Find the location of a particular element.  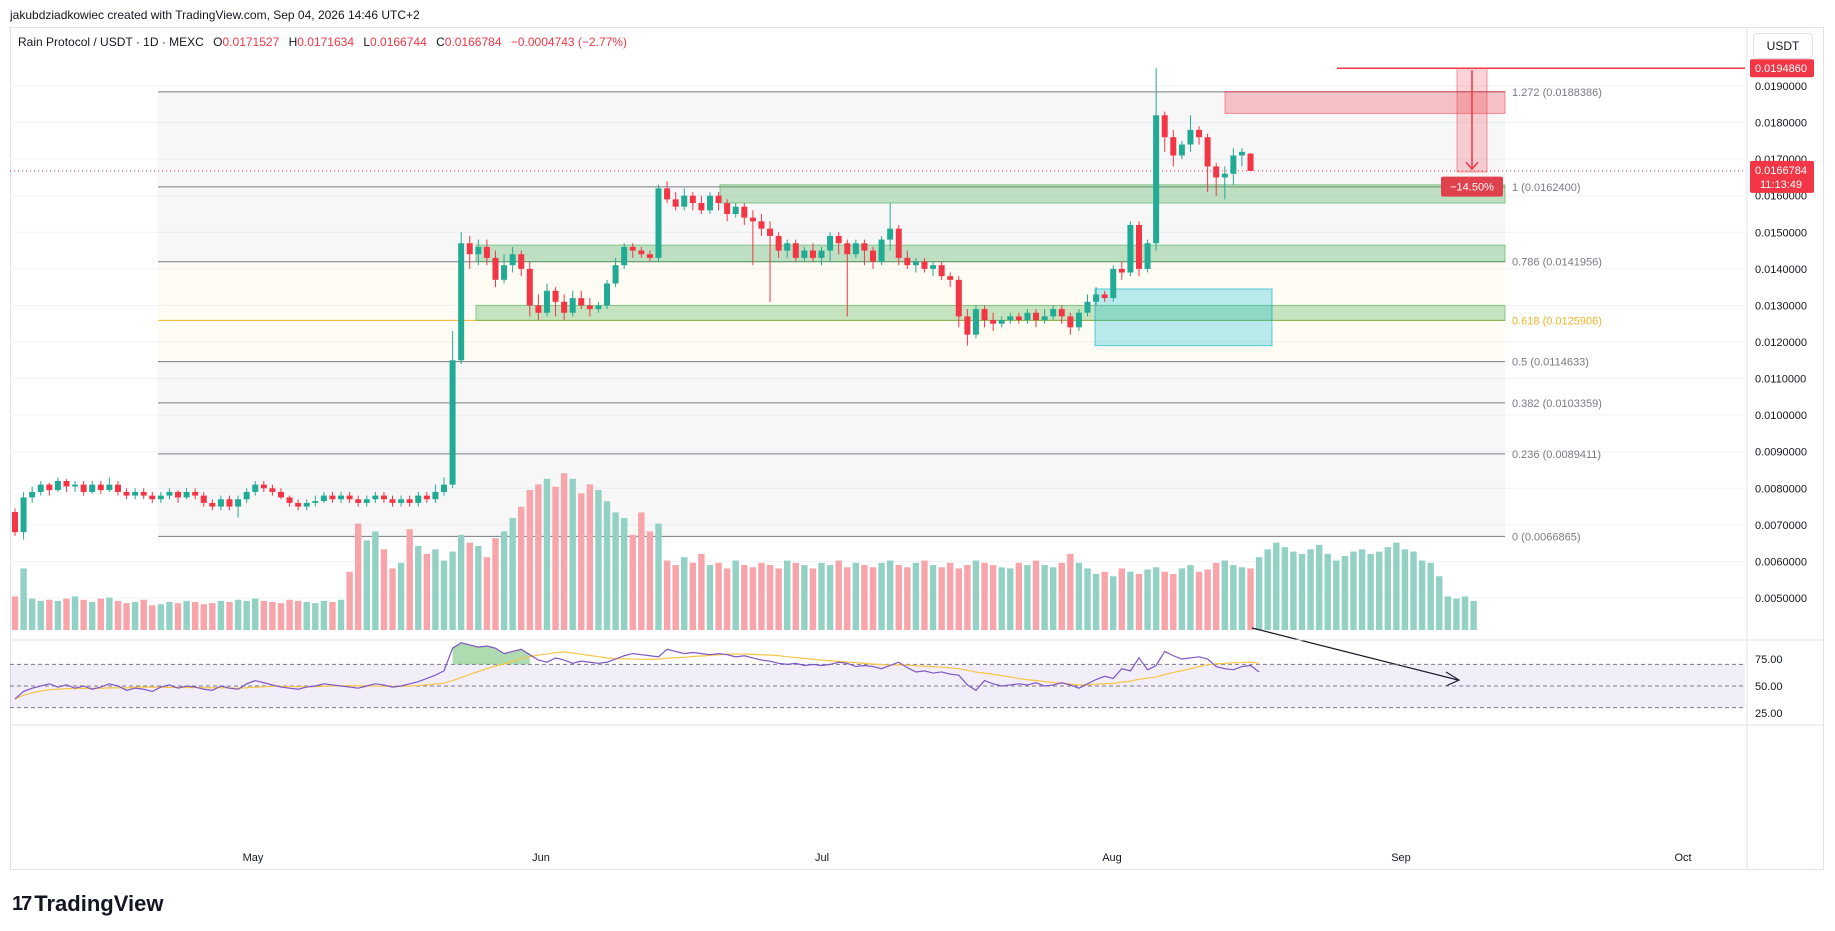

price-axis-tick: 0.0070000 is located at coordinates (1781, 526).